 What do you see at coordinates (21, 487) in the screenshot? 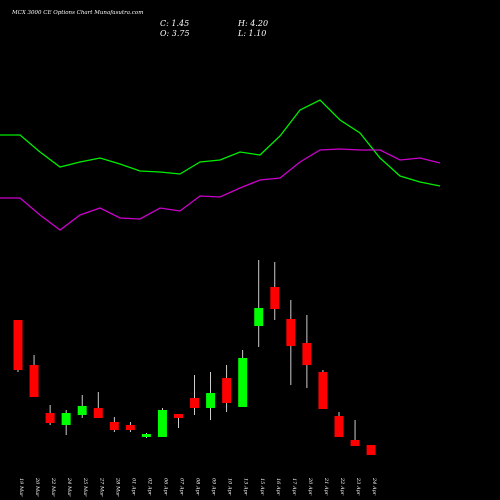
I see `x-tick-label: 19 Mar` at bounding box center [21, 487].